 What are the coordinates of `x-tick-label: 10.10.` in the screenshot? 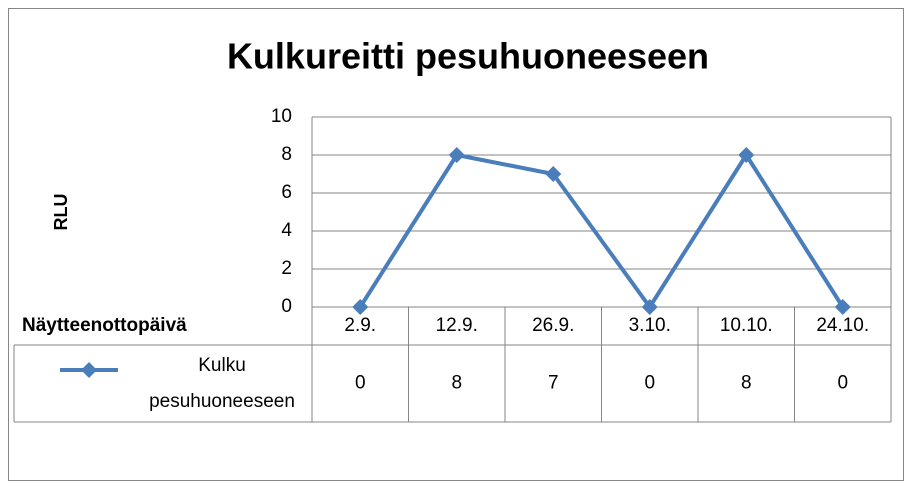 It's located at (746, 325).